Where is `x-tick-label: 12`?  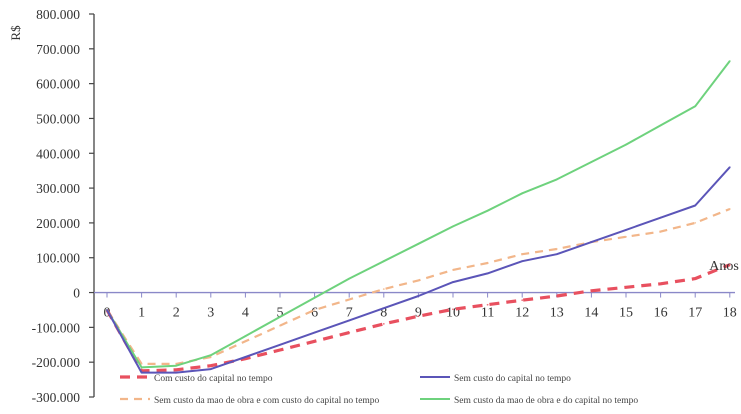 x-tick-label: 12 is located at coordinates (522, 313).